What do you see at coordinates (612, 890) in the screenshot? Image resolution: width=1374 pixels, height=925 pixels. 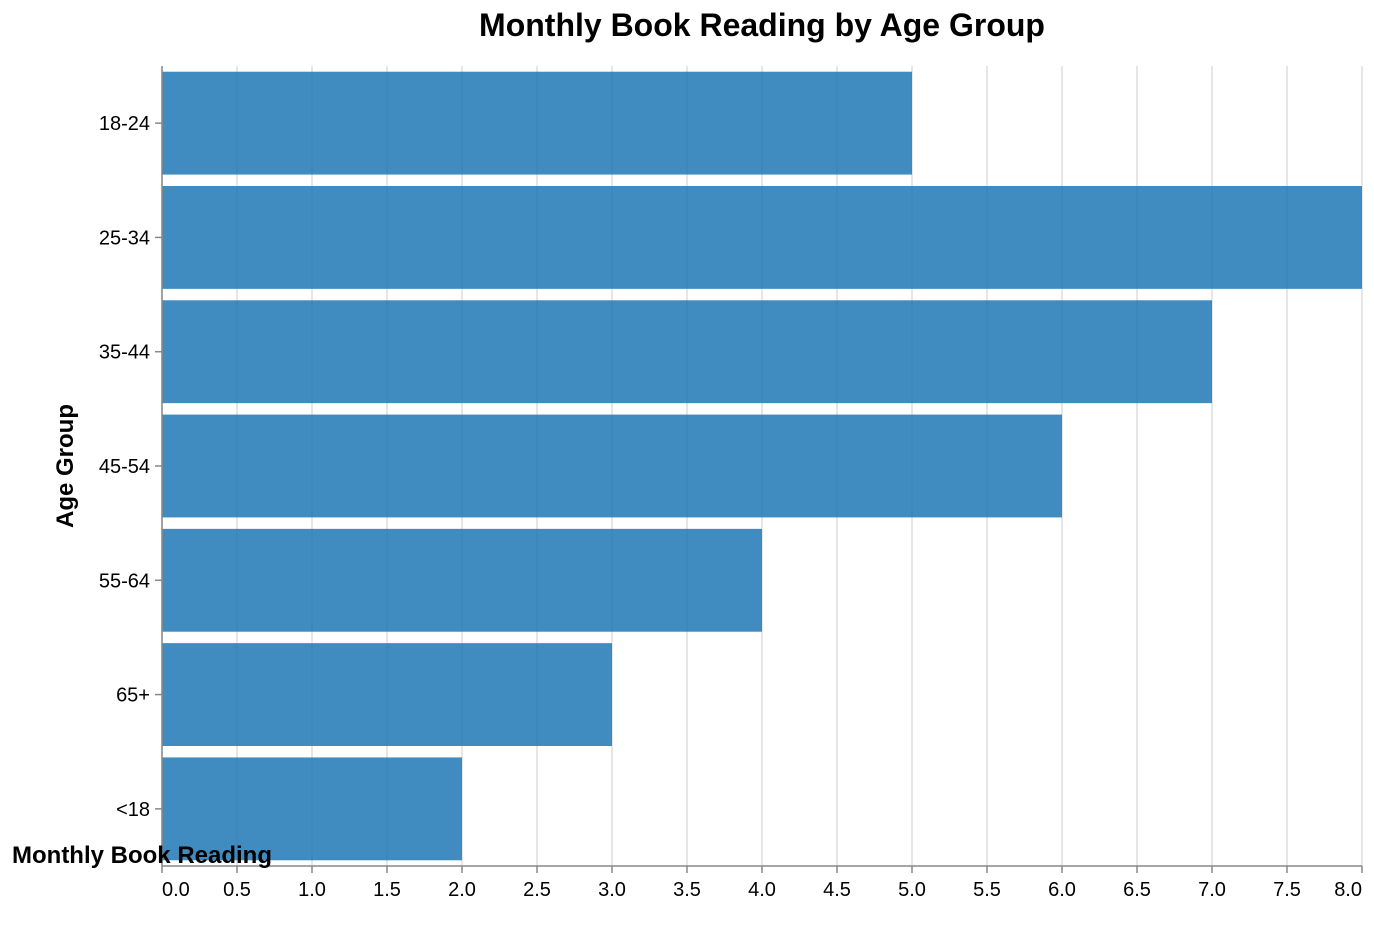 I see `x-tick-label: 3.0` at bounding box center [612, 890].